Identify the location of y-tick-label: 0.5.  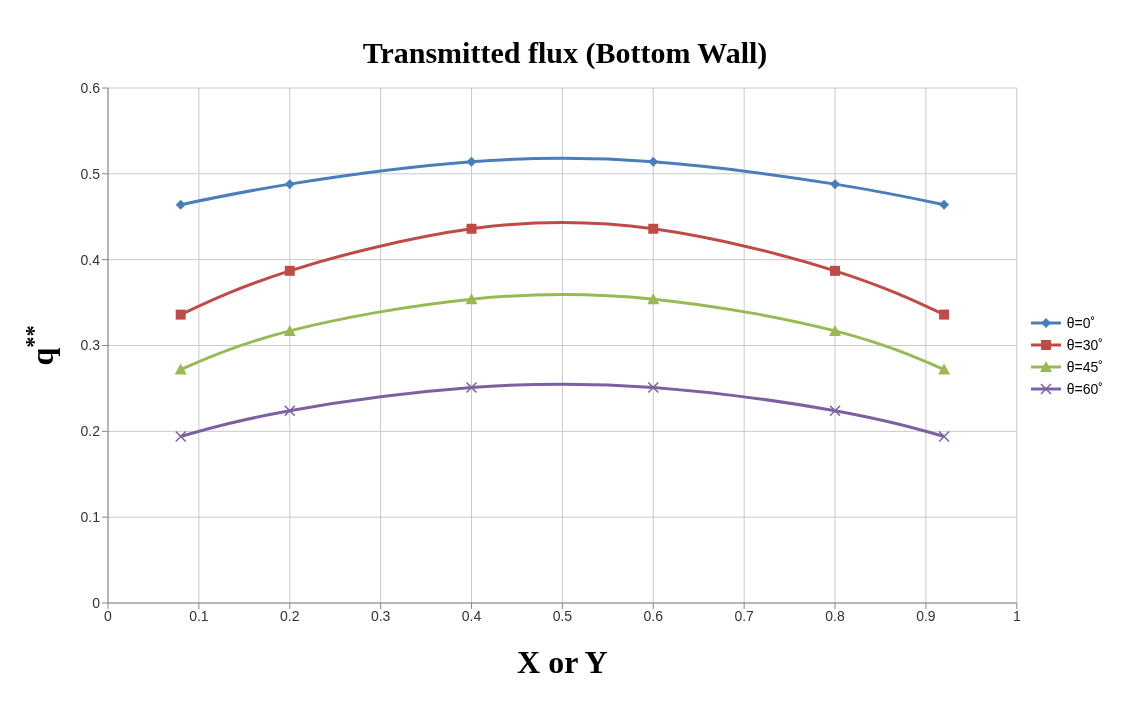
(90, 173).